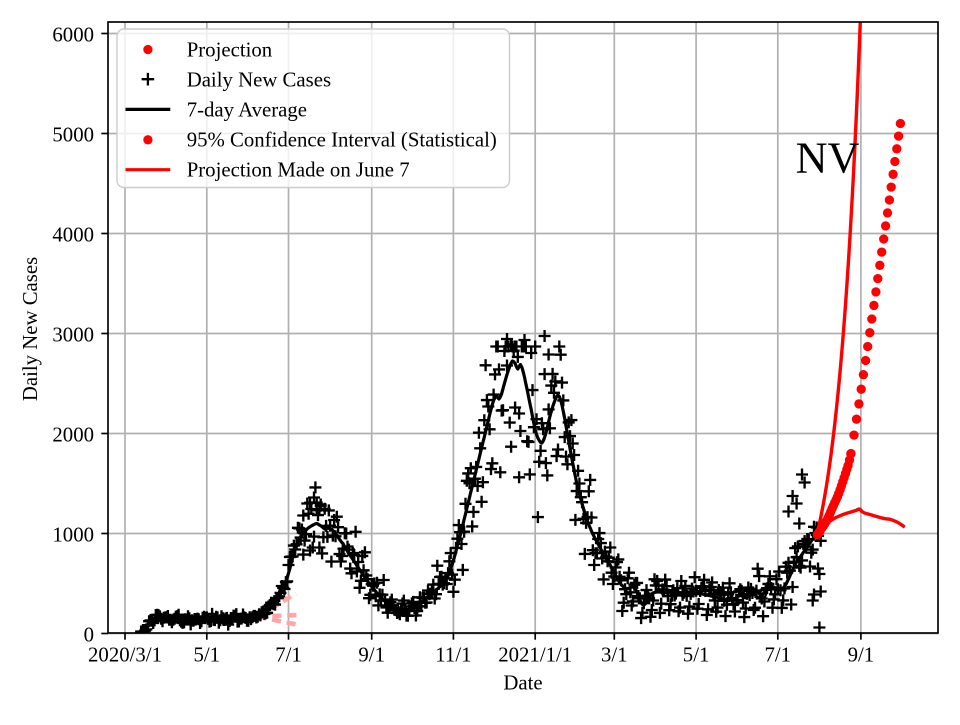  What do you see at coordinates (73, 234) in the screenshot?
I see `svg-text: 4000` at bounding box center [73, 234].